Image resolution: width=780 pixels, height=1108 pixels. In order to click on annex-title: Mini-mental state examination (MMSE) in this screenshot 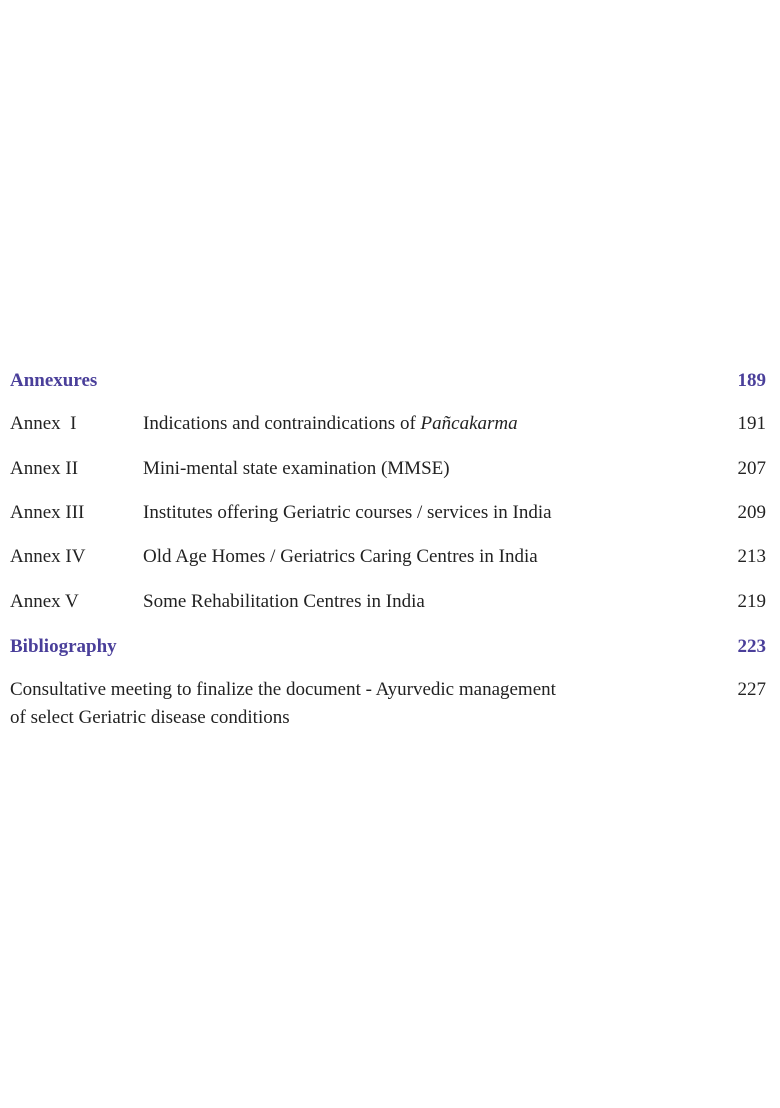, I will do `click(296, 468)`.